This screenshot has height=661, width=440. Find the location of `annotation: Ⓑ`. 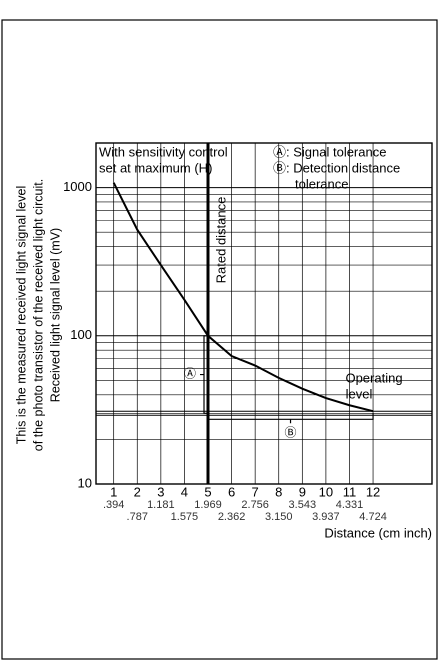

annotation: Ⓑ is located at coordinates (291, 432).